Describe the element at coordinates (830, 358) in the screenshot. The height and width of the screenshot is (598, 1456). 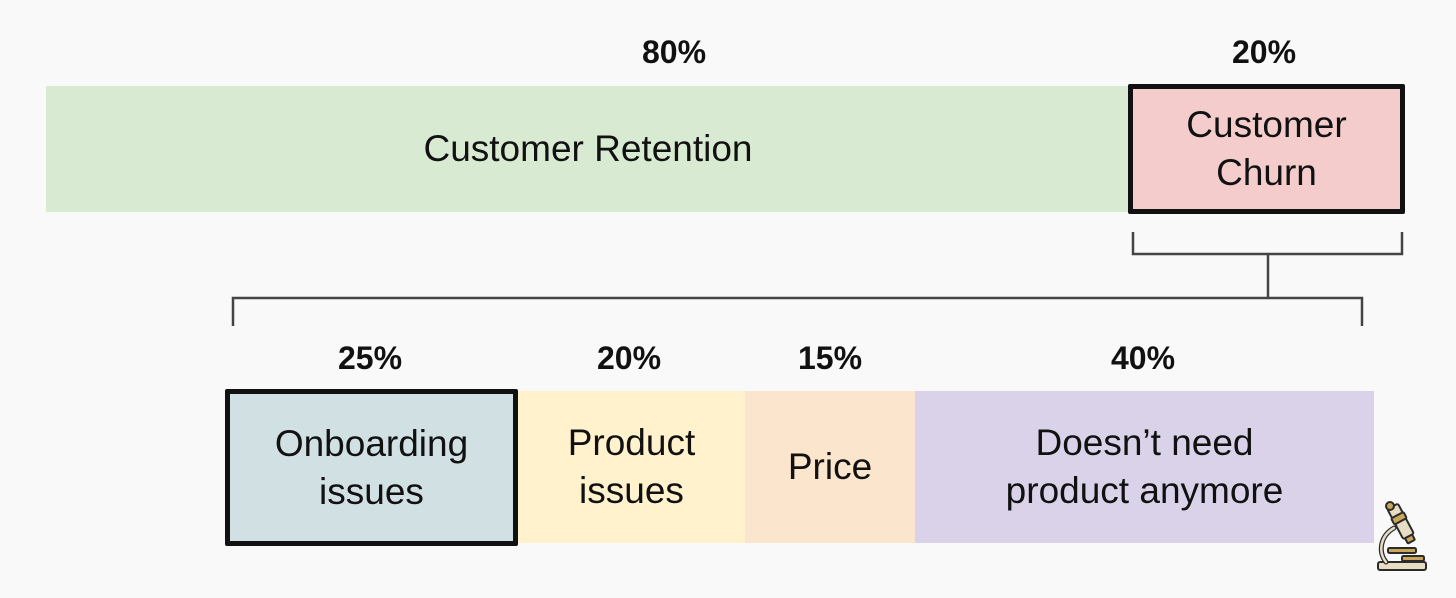
I see `price-percent: 15%` at that location.